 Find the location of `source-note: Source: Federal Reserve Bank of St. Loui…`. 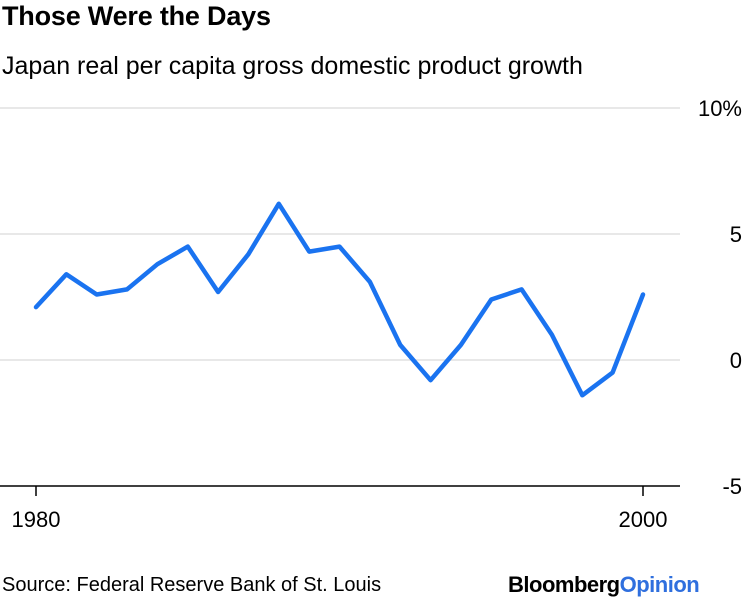

source-note: Source: Federal Reserve Bank of St. Loui… is located at coordinates (192, 585).